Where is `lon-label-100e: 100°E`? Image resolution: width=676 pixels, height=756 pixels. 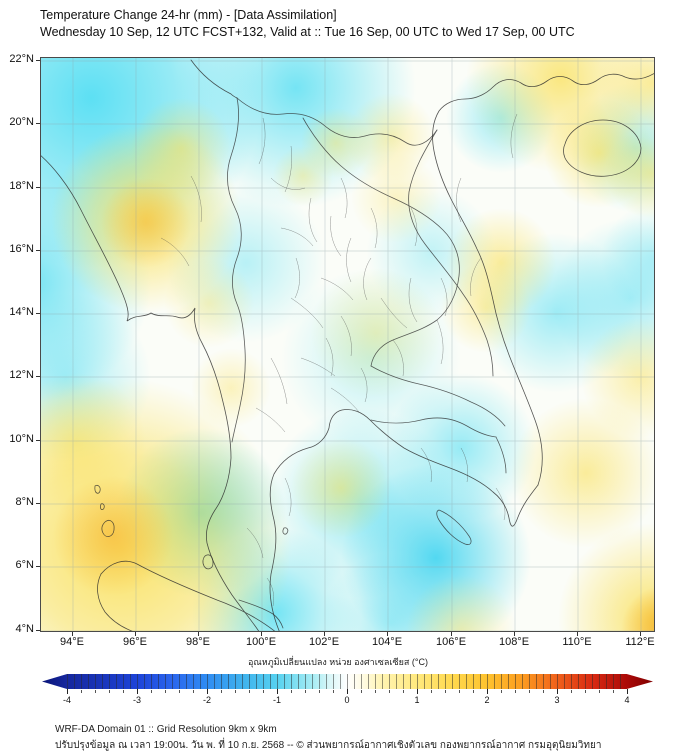
lon-label-100e: 100°E is located at coordinates (261, 642).